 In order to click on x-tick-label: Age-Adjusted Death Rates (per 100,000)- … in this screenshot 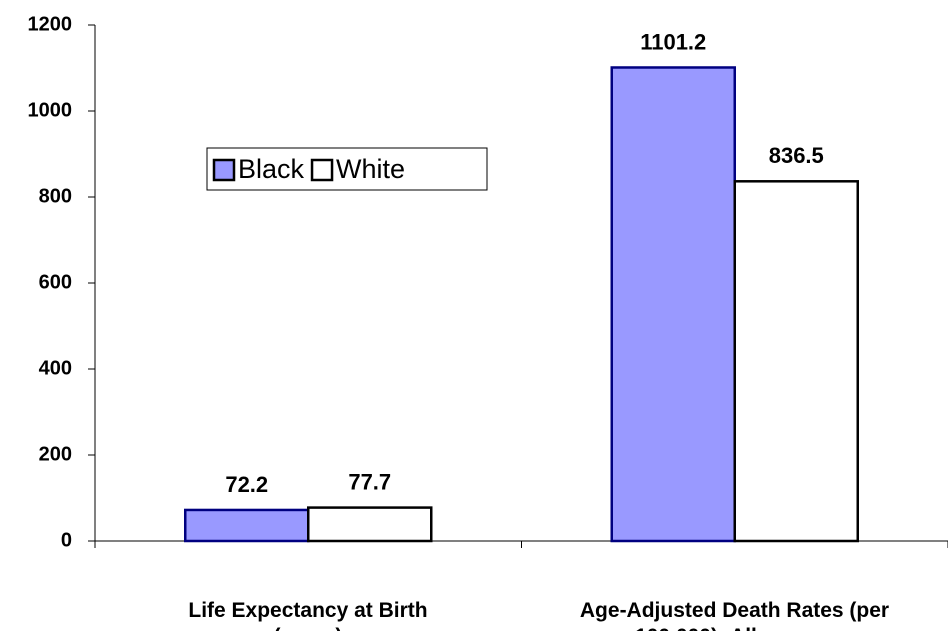, I will do `click(734, 615)`.